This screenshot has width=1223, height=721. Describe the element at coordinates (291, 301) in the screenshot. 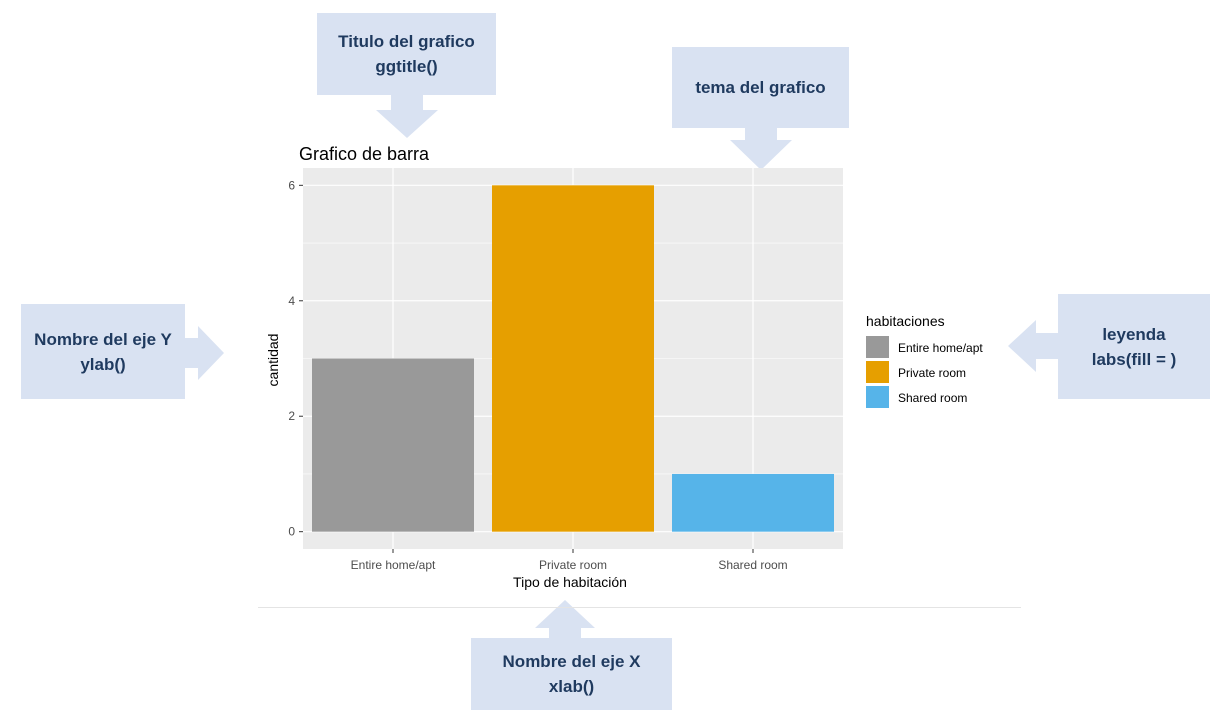

I see `y-tick-label: 4` at that location.